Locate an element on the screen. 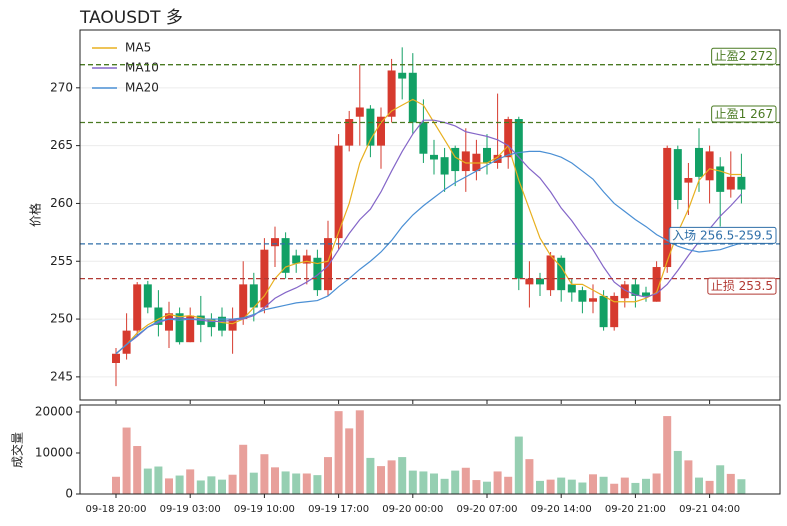  reference-label: 止盈1 267 is located at coordinates (744, 114).